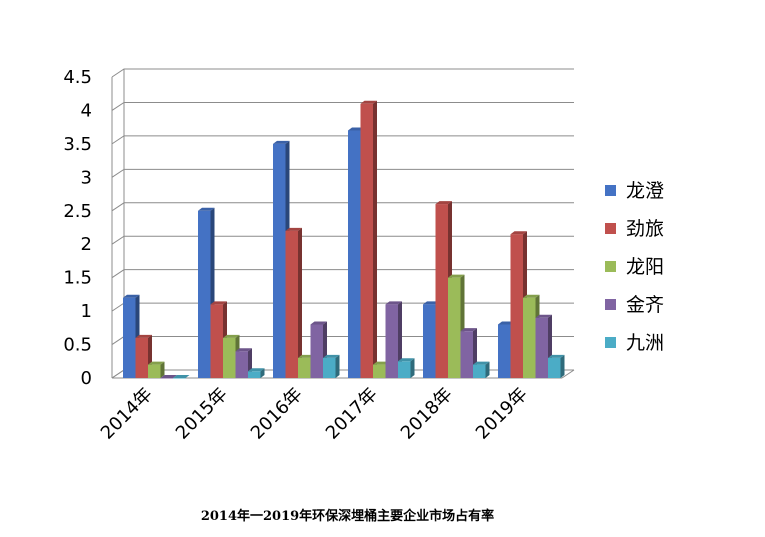 Image resolution: width=765 pixels, height=537 pixels. I want to click on legend-label: 九洲, so click(645, 343).